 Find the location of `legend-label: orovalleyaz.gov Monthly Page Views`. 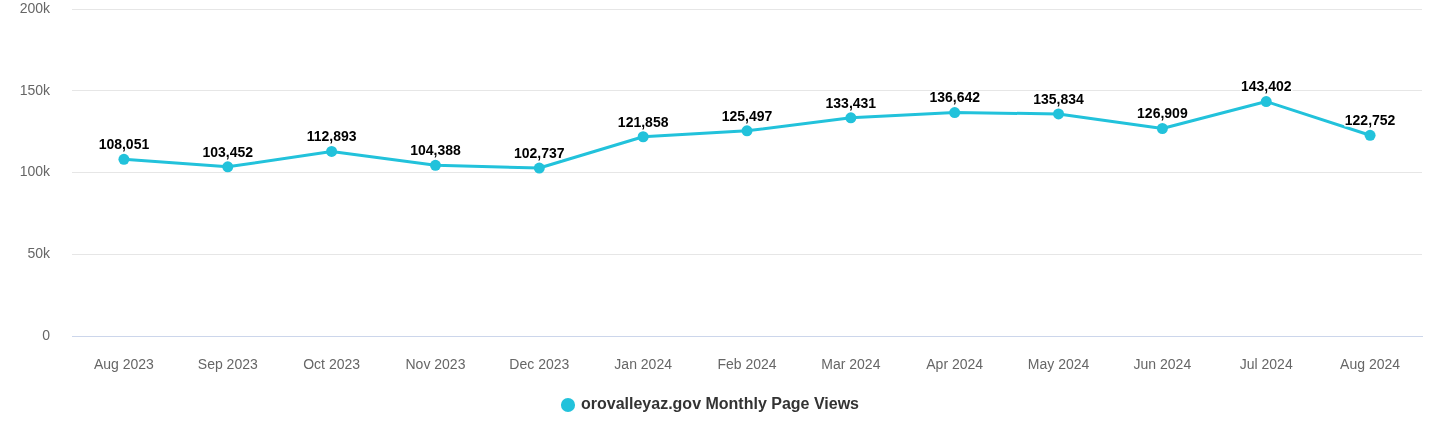

legend-label: orovalleyaz.gov Monthly Page Views is located at coordinates (720, 404).